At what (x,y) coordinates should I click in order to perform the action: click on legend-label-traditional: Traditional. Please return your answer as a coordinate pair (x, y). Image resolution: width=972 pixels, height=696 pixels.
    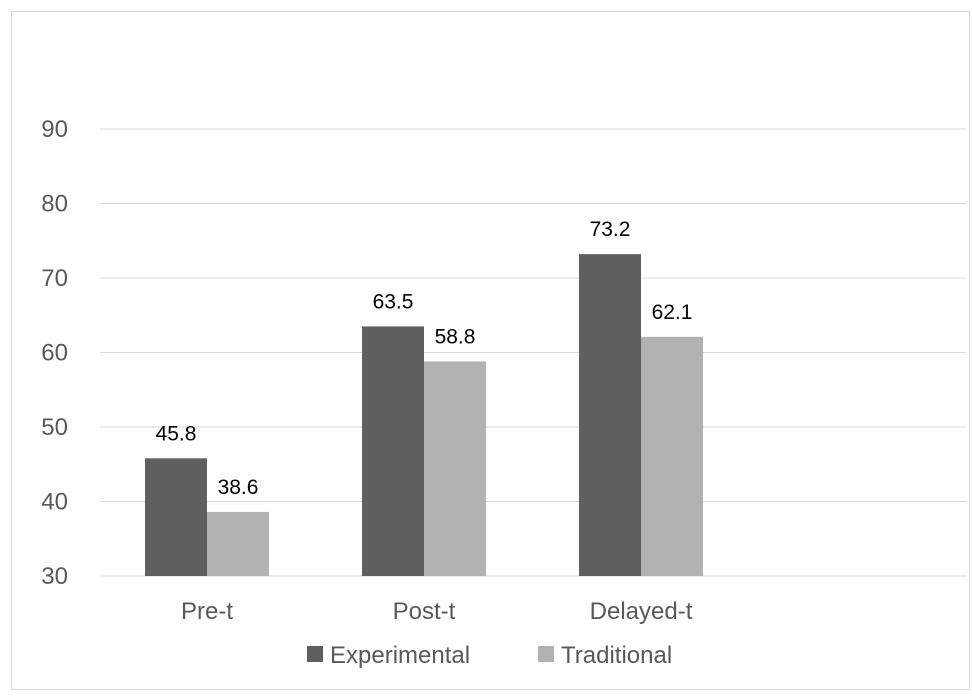
    Looking at the image, I should click on (616, 655).